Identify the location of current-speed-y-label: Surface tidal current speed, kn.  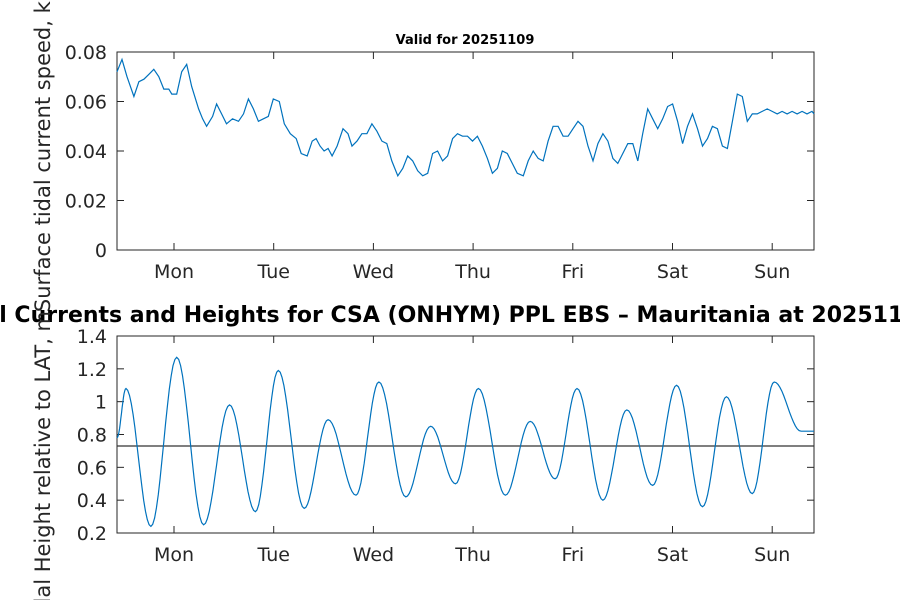
(43, 156).